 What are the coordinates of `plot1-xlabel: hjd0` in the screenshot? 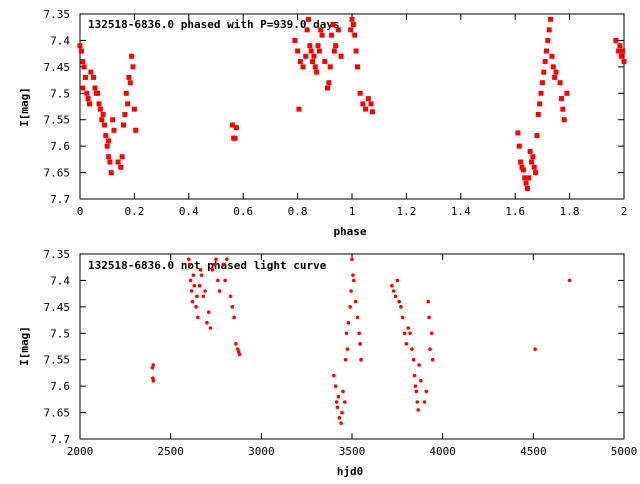 It's located at (350, 471).